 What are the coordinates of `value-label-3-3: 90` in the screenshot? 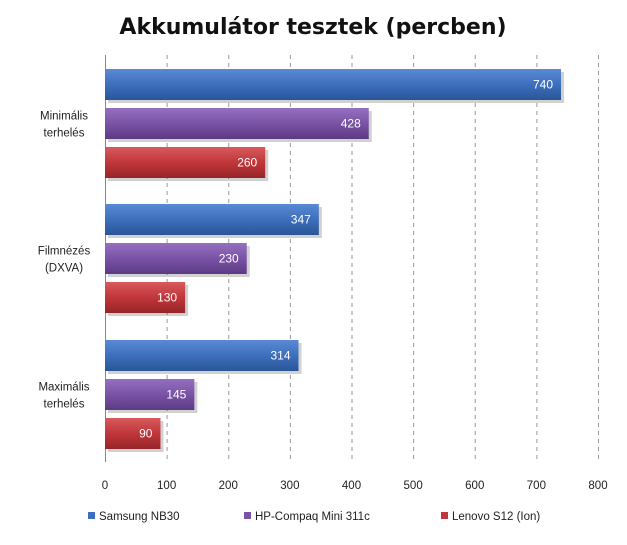 It's located at (146, 434).